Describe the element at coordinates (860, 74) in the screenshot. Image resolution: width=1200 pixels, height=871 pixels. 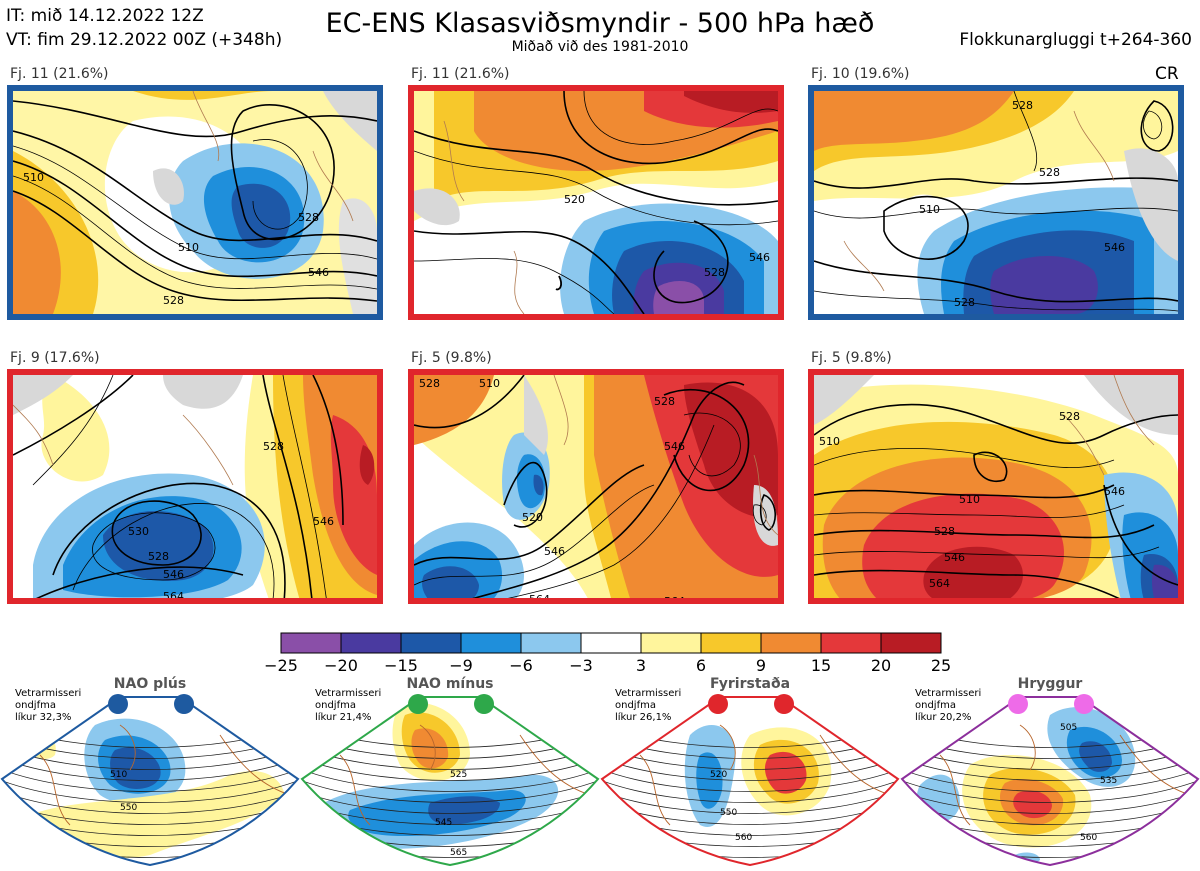
I see `panel-label-3: Fj. 10 (19.6%)` at that location.